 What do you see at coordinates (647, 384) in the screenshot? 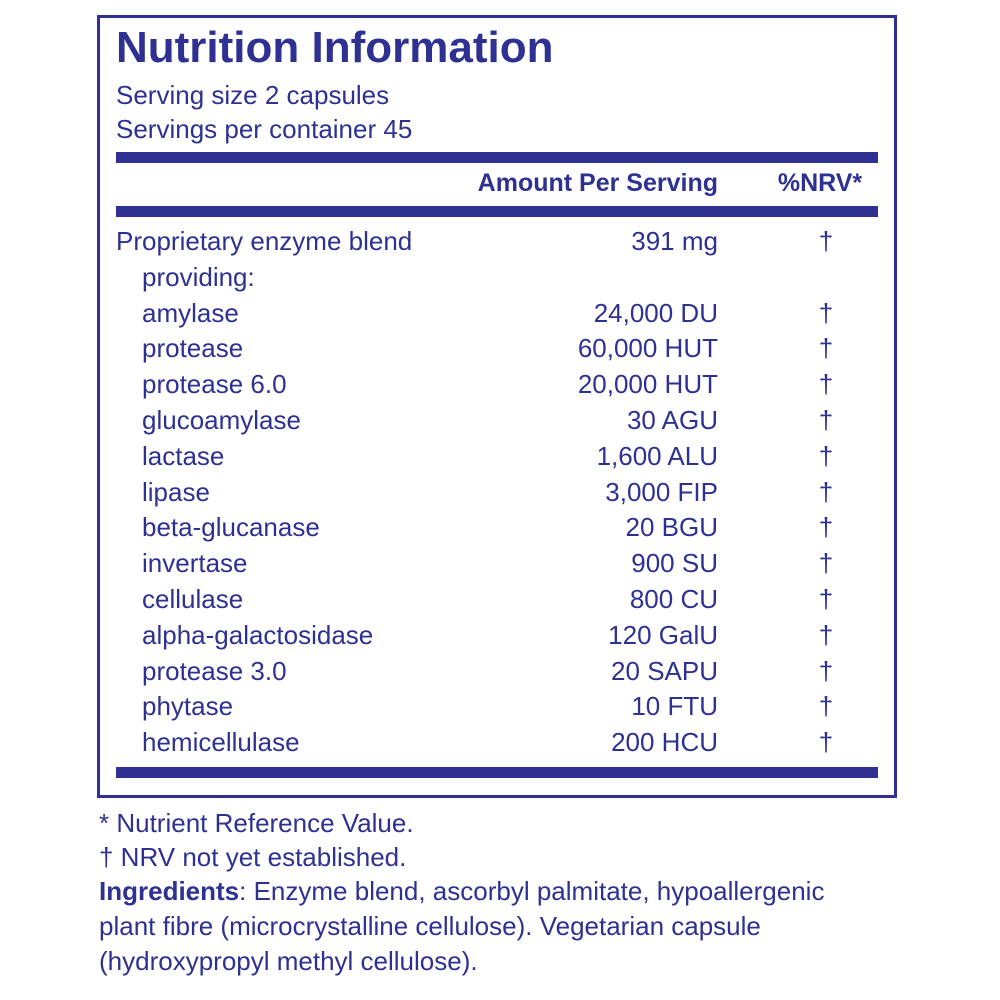
I see `nutrient-amount: 20,000 HUT` at bounding box center [647, 384].